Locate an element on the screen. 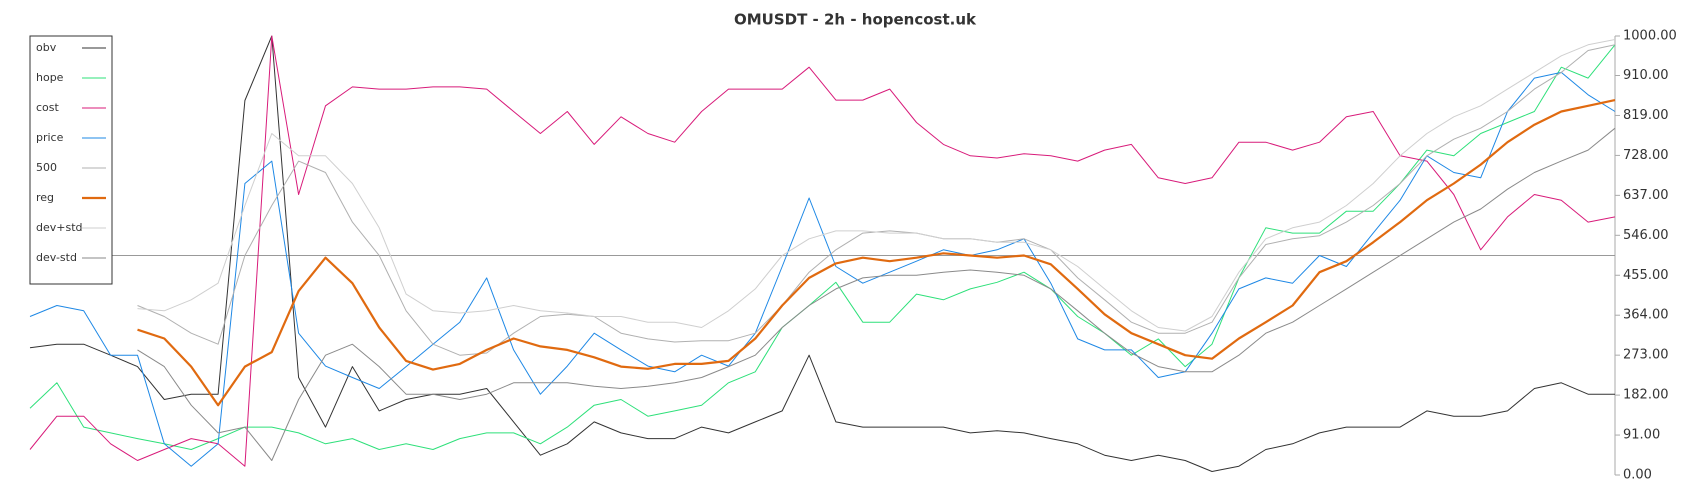  y-tick-label: 455.00 is located at coordinates (1646, 275).